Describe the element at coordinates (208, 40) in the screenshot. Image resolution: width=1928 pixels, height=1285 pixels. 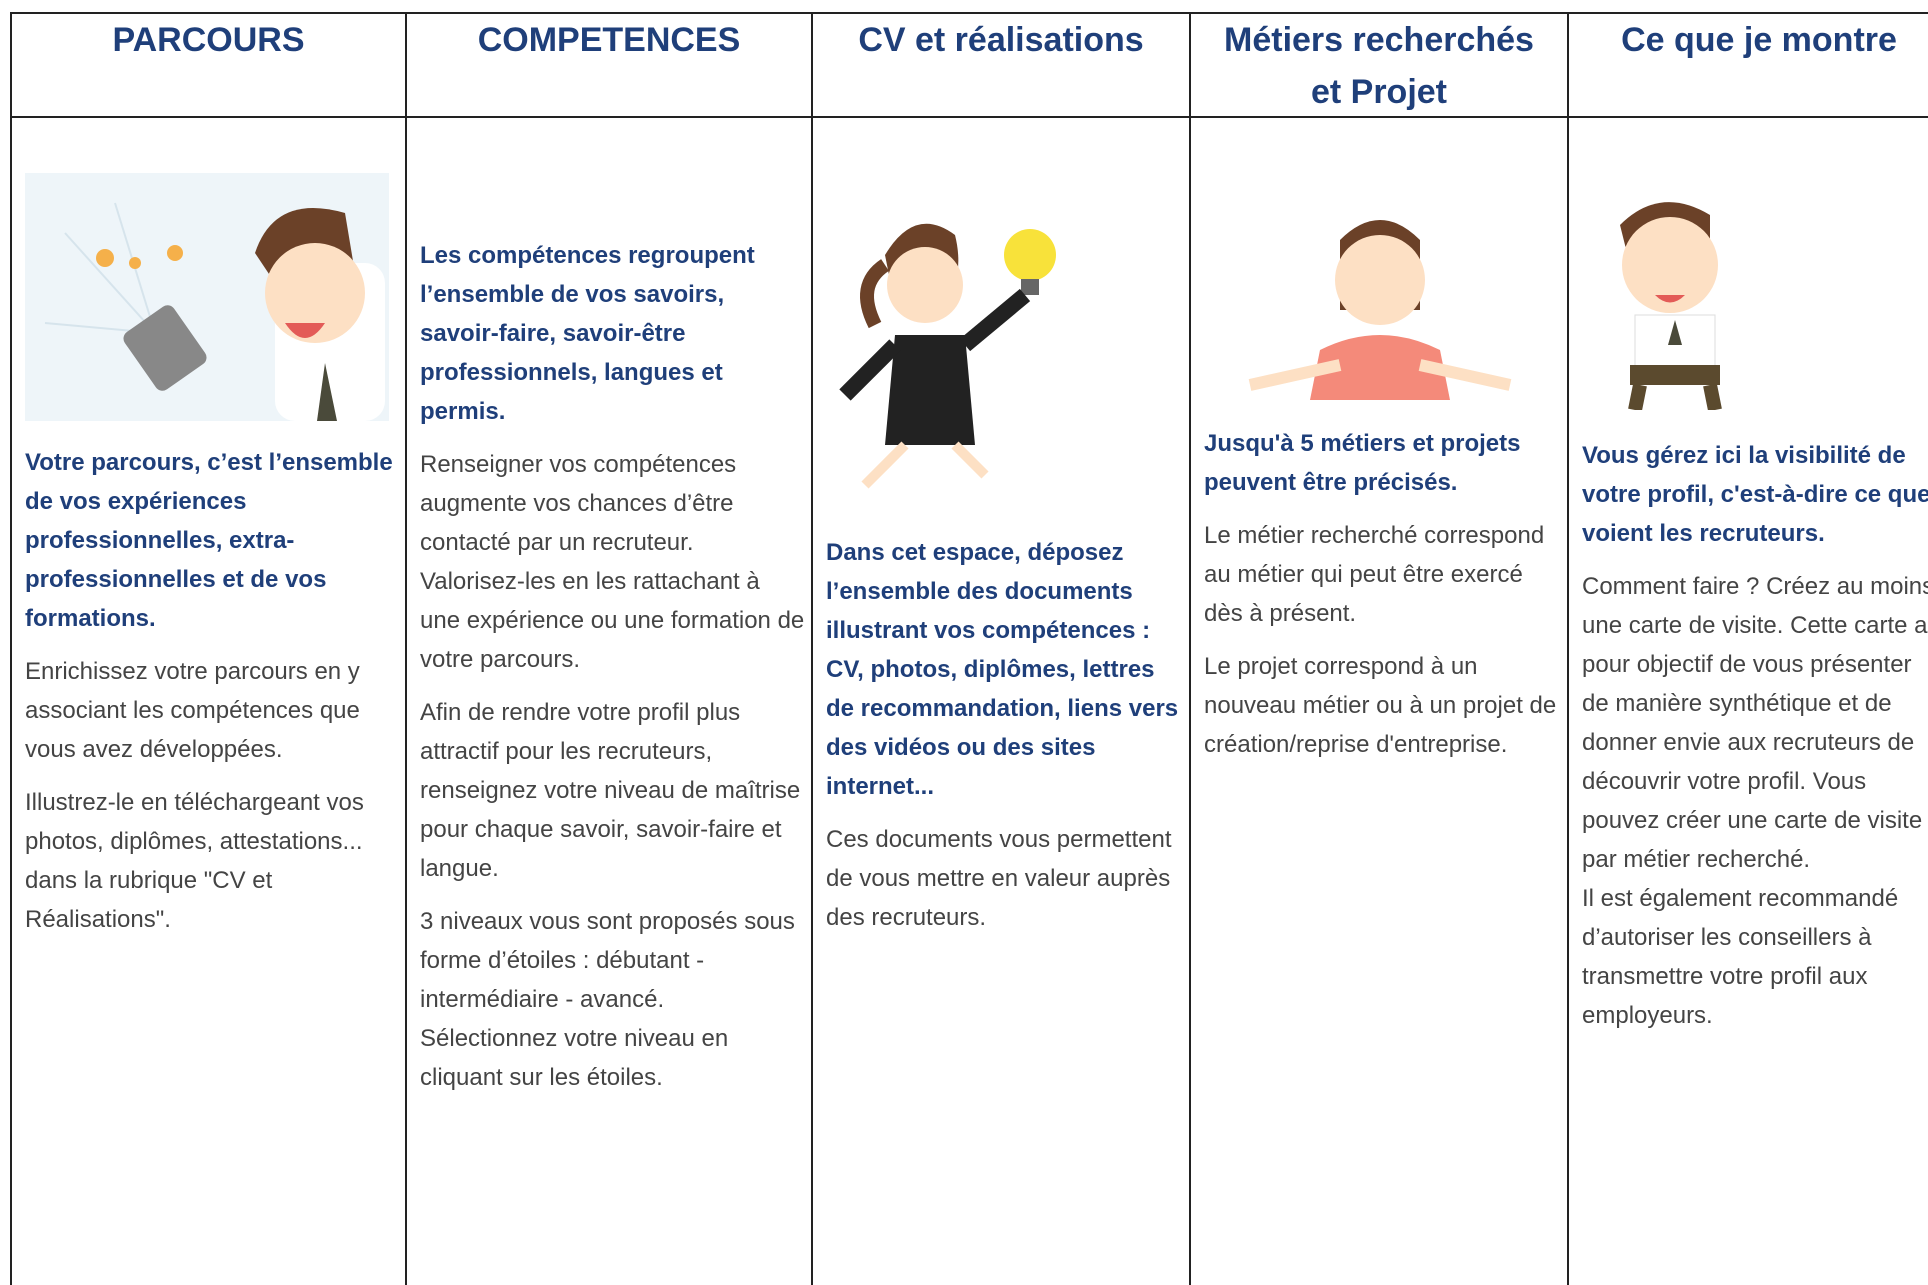
I see `column-header: PARCOURS` at that location.